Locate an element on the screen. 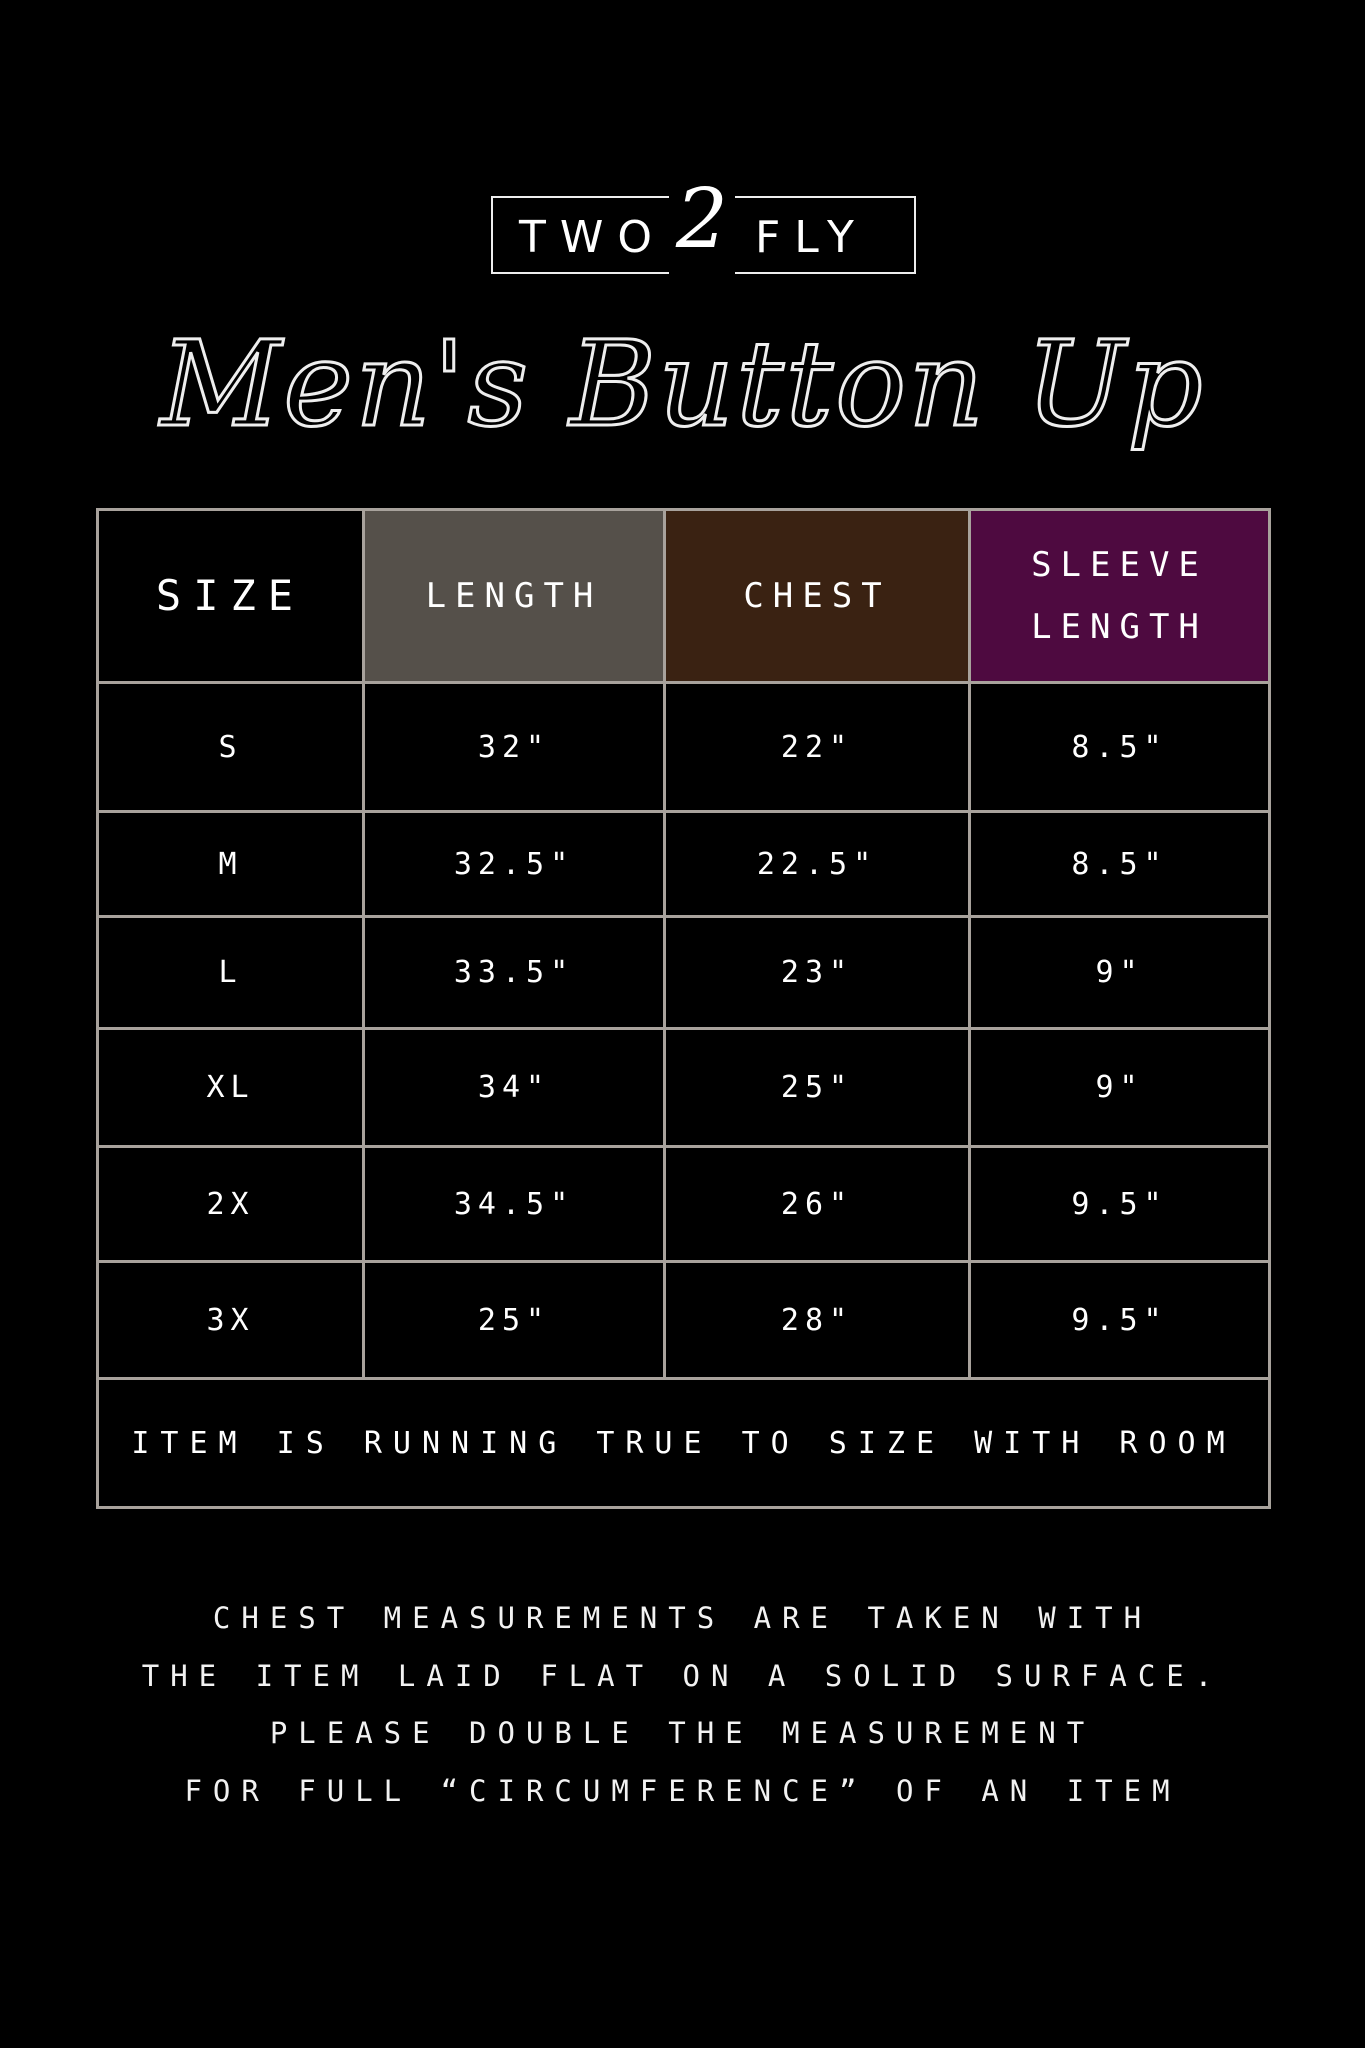  cell-size: S is located at coordinates (230, 747).